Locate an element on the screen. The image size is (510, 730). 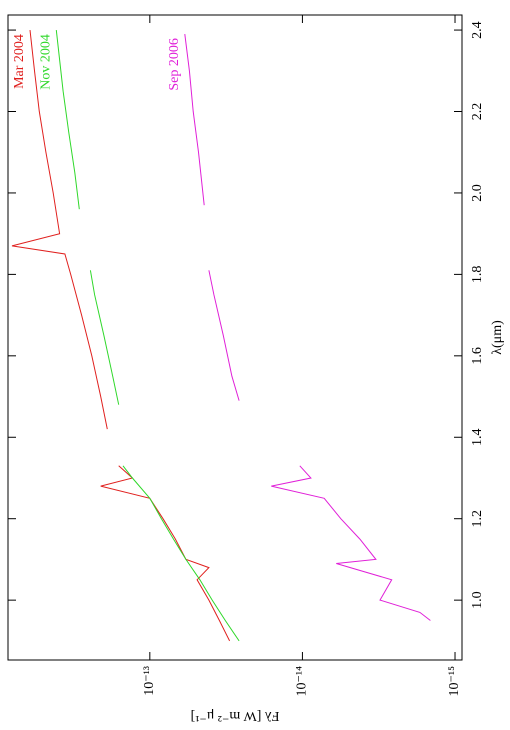
x-tick-label: 1.4 is located at coordinates (477, 438).